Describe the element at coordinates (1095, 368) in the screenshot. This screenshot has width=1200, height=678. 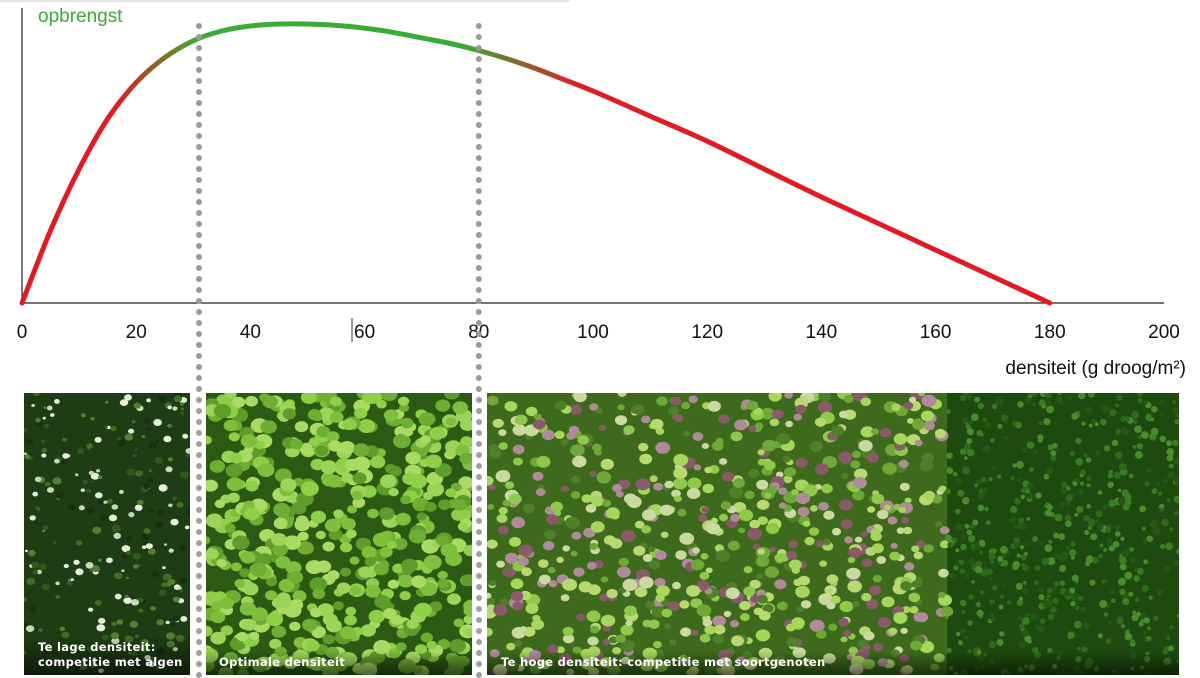
I see `x-axis-label: densiteit (g droog/m²)` at that location.